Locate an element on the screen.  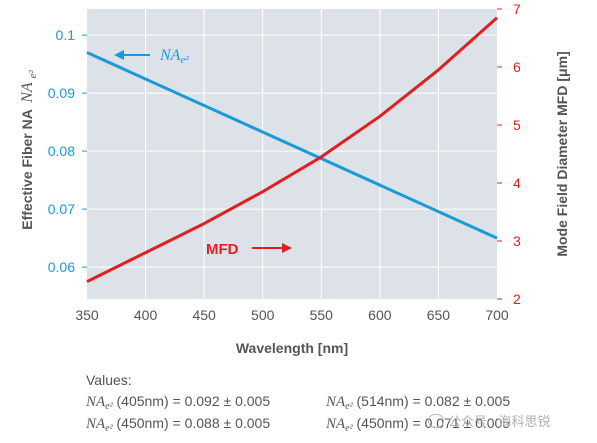
x-tick-label: 450 is located at coordinates (204, 315).